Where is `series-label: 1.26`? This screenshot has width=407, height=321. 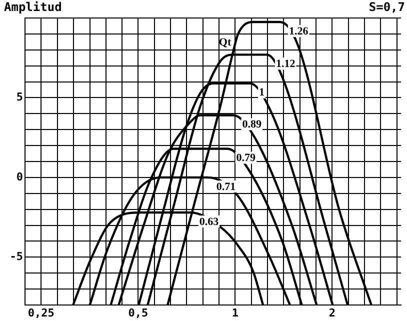 series-label: 1.26 is located at coordinates (298, 31).